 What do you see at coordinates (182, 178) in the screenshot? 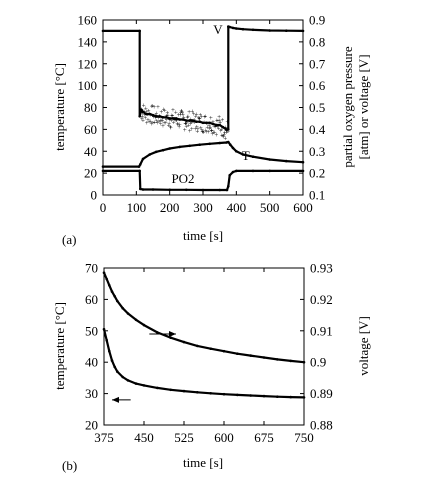
I see `annotation-po2: PO2` at bounding box center [182, 178].